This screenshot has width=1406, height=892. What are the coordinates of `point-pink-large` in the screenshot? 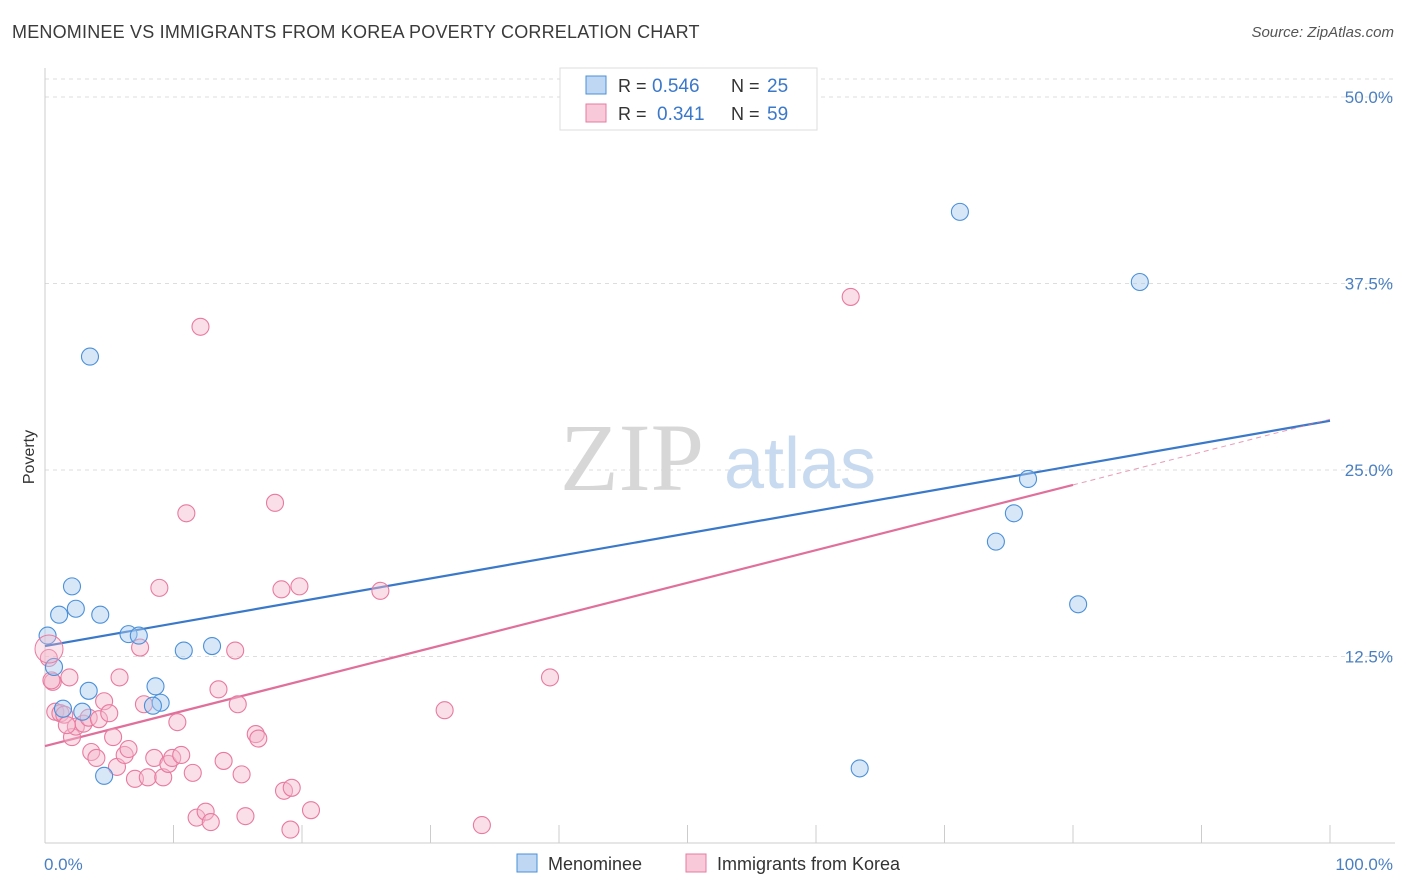 It's located at (49, 649).